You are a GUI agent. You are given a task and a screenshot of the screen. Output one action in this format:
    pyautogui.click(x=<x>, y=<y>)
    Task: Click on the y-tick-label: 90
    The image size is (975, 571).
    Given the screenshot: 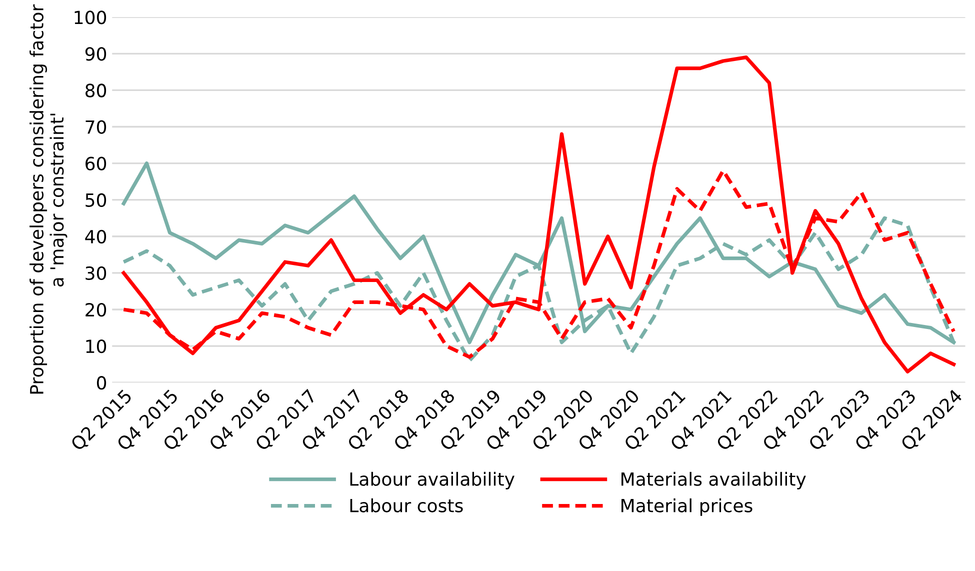 What is the action you would take?
    pyautogui.click(x=95, y=54)
    